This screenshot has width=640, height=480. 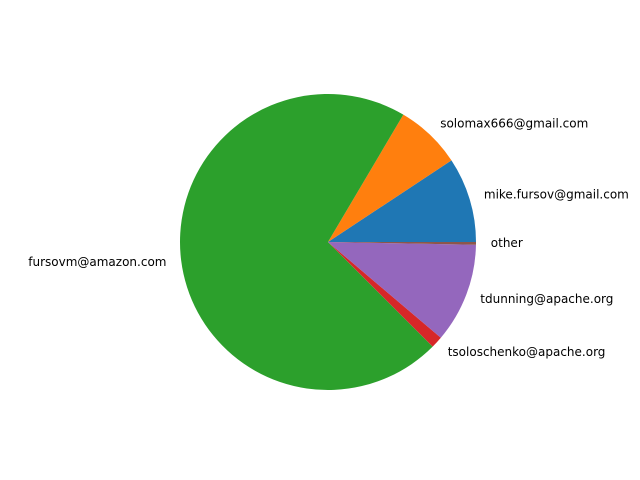 I want to click on pie-slice-other, so click(x=402, y=243).